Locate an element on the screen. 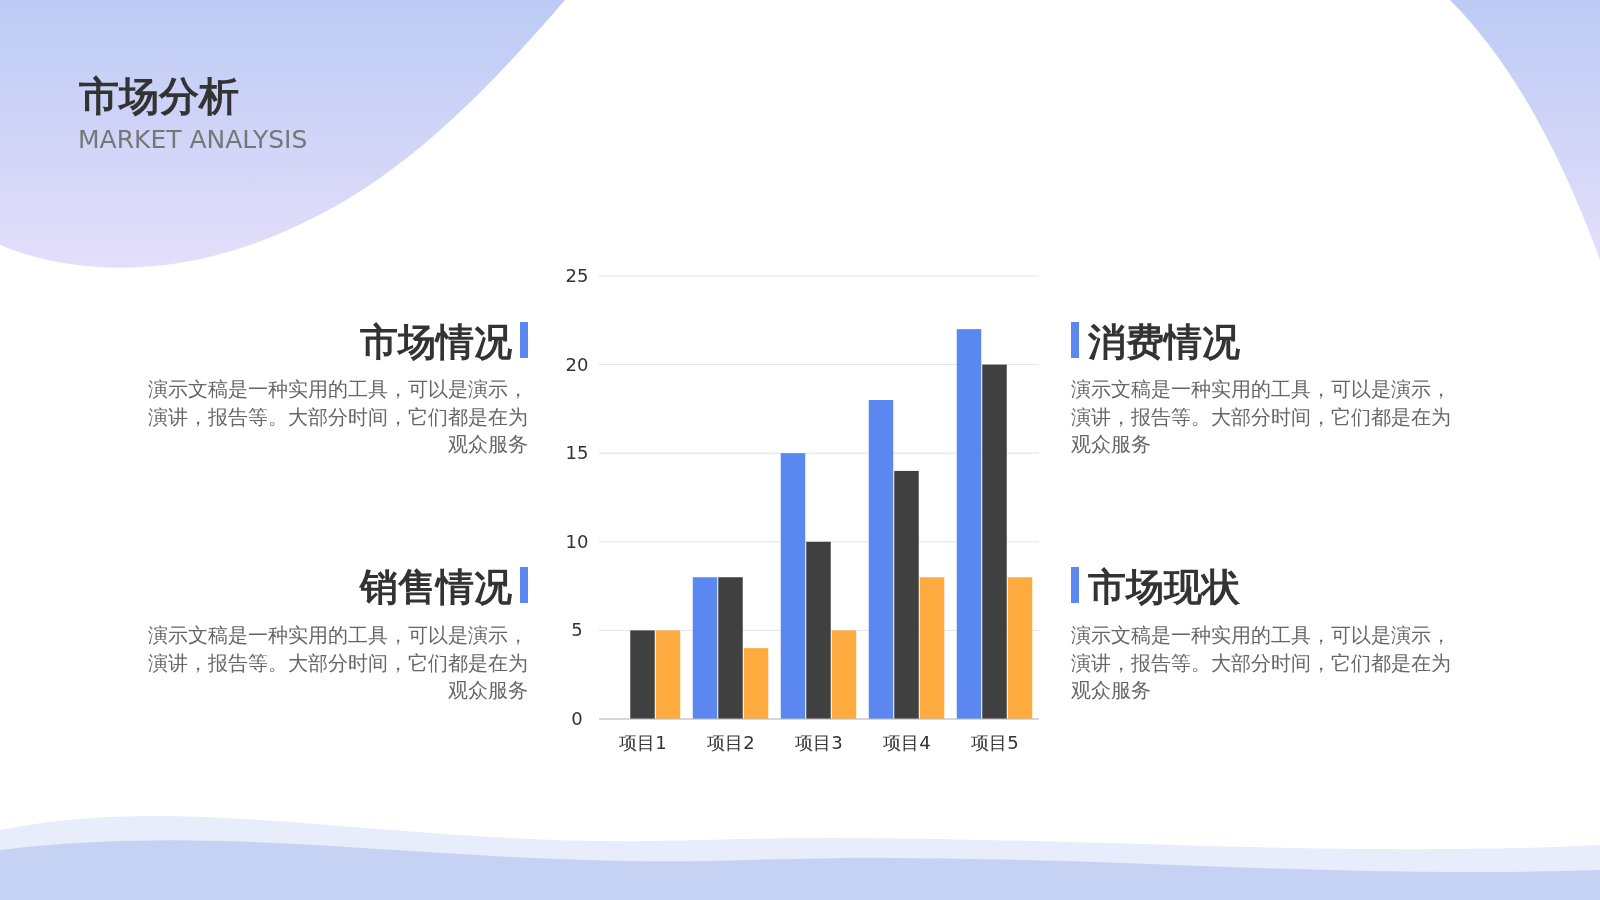 The height and width of the screenshot is (900, 1600). y-tick-label: 20 is located at coordinates (577, 364).